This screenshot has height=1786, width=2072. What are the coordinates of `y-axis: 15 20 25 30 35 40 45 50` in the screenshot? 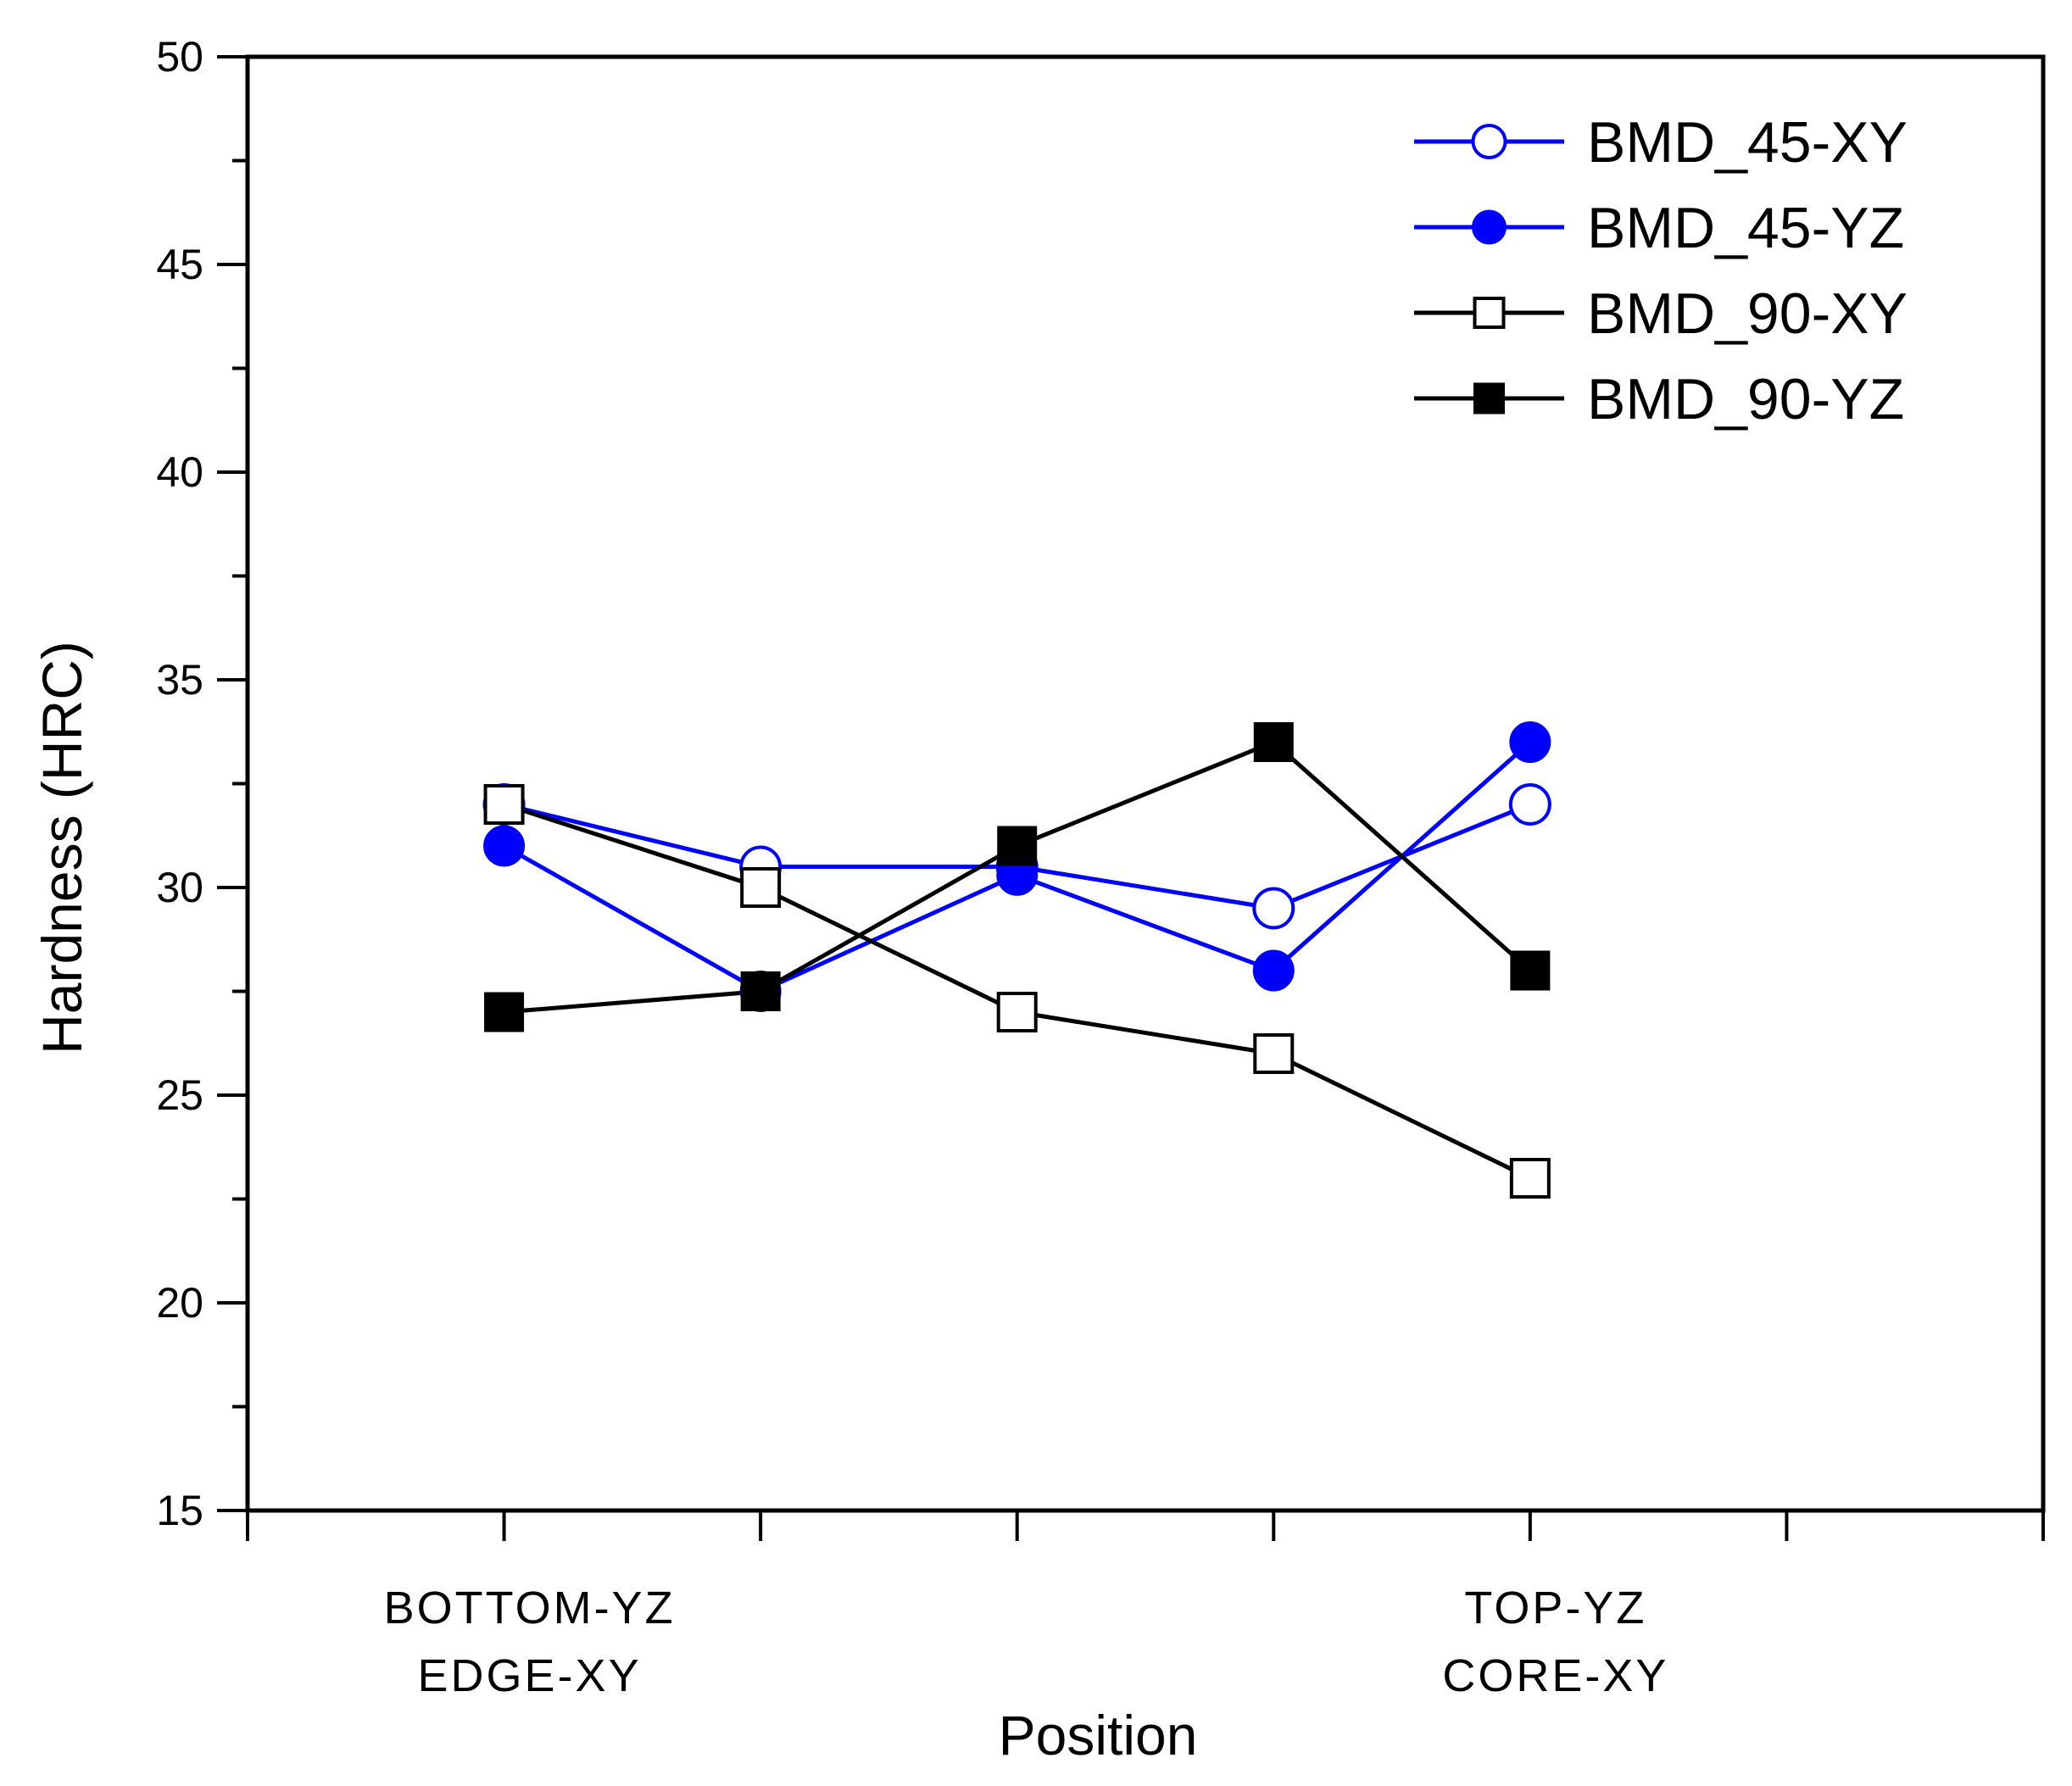 It's located at (202, 783).